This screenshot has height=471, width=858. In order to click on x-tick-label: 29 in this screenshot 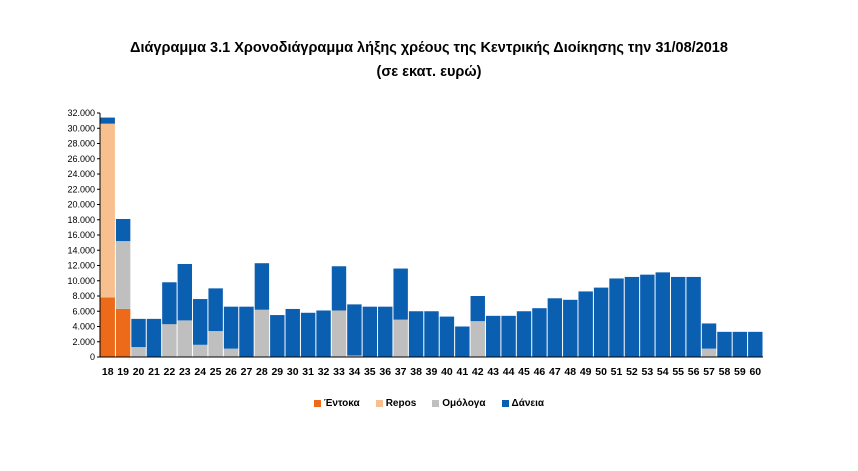, I will do `click(277, 372)`.